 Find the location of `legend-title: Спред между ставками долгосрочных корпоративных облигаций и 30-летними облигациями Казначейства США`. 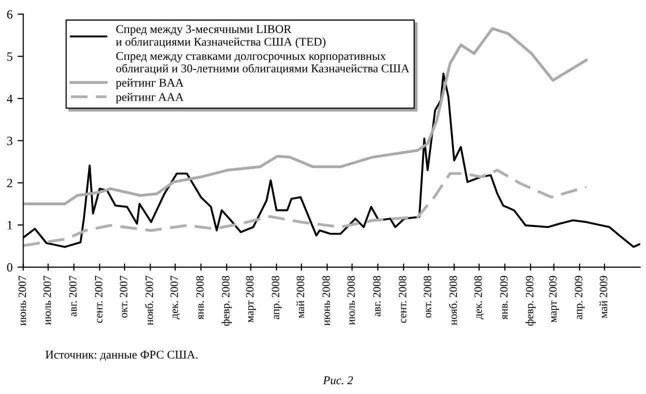

legend-title: Спред между ставками долгосрочных корпоративных облигаций и 30-летними облигациями Казначейства США is located at coordinates (263, 63).